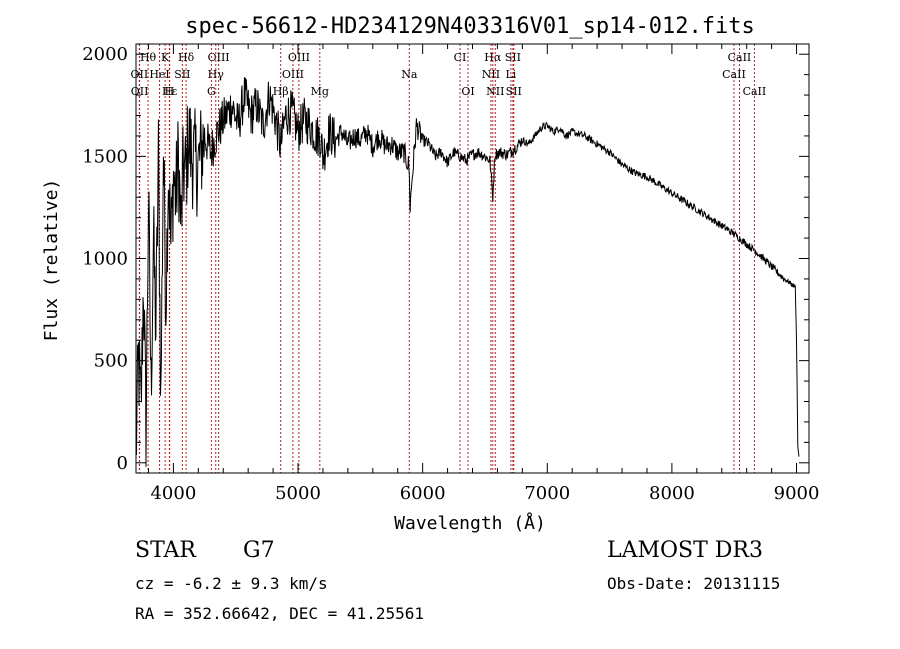 The width and height of the screenshot is (900, 649). Describe the element at coordinates (510, 74) in the screenshot. I see `line-marker-label: Li` at that location.